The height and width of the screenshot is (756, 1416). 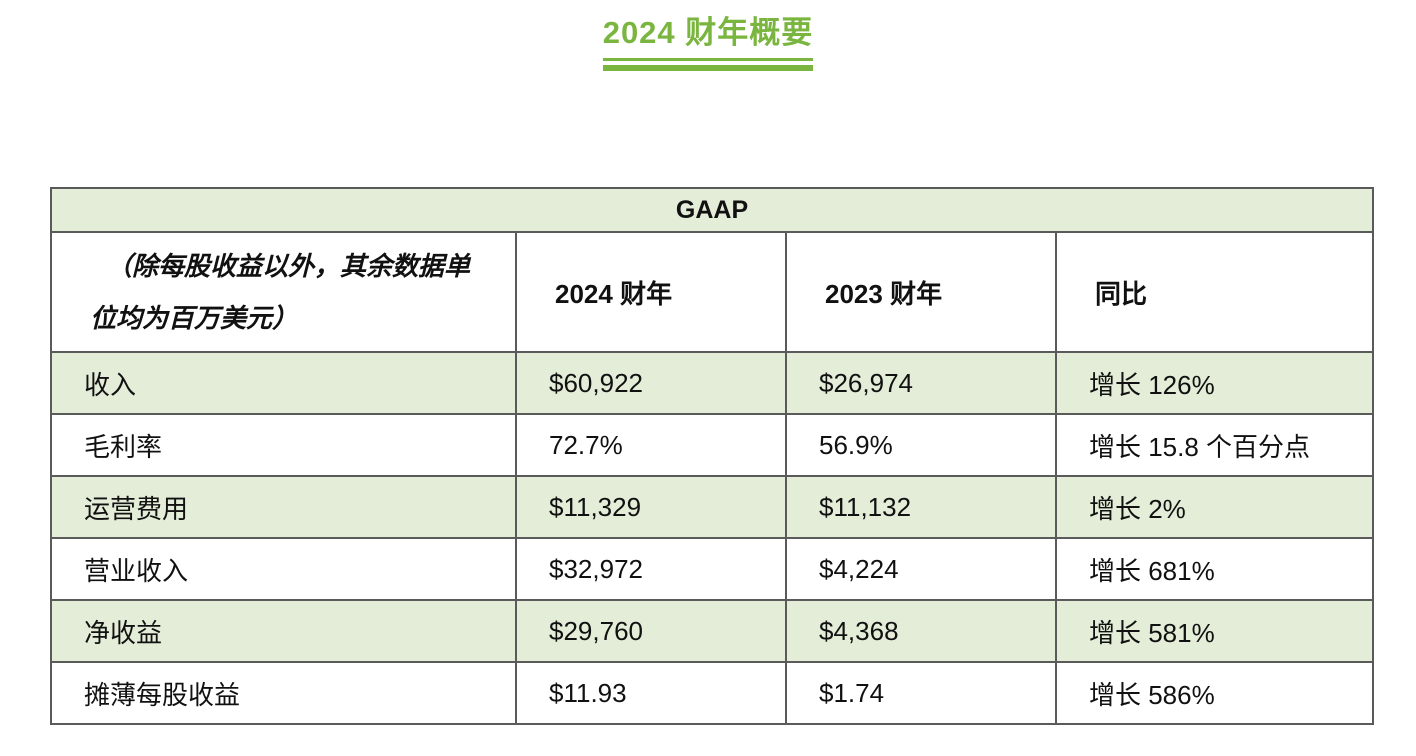 I want to click on row-label: 营业收入, so click(x=283, y=569).